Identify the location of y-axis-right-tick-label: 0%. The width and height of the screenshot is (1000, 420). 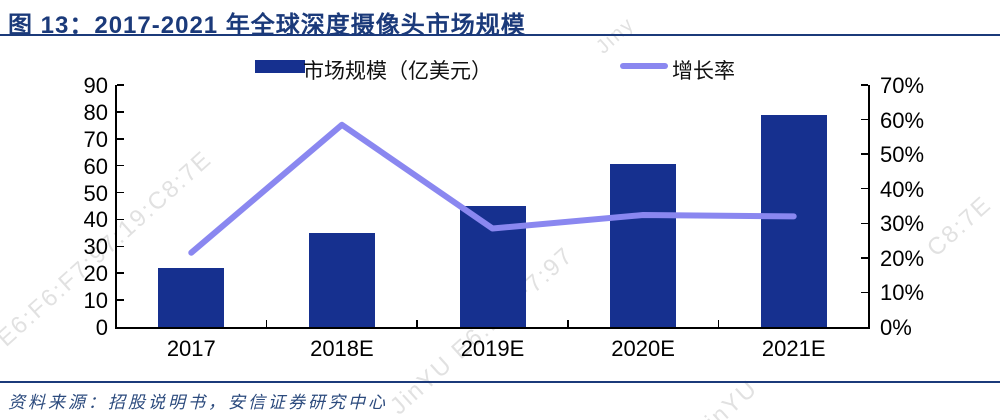
(896, 327).